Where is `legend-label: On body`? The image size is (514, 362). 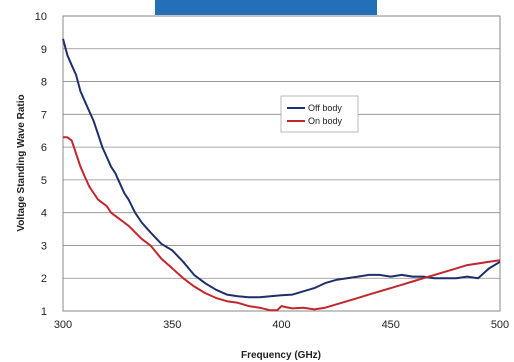
legend-label: On body is located at coordinates (325, 121).